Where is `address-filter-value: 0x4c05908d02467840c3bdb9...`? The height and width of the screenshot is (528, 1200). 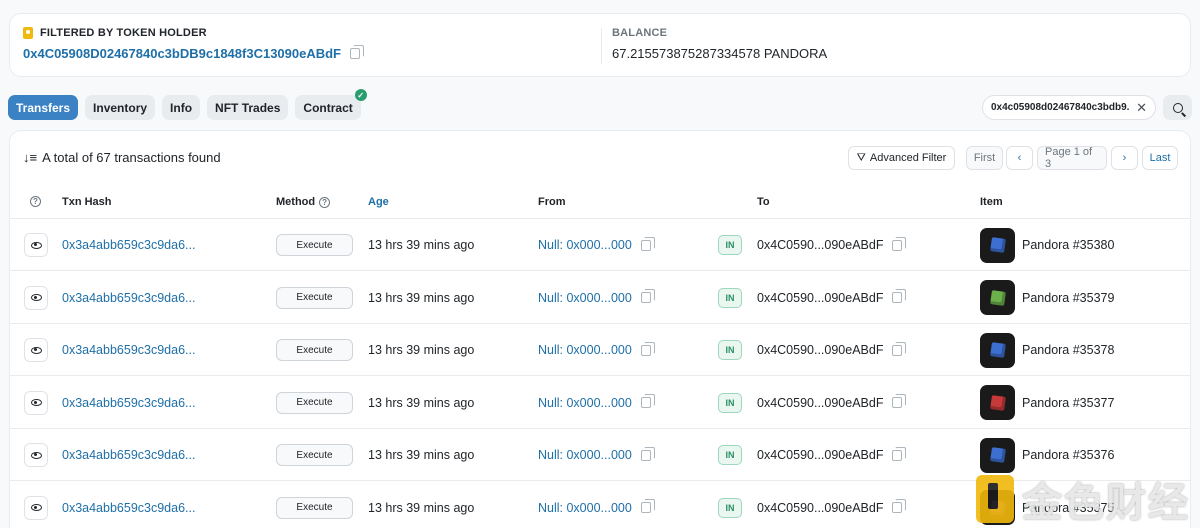 address-filter-value: 0x4c05908d02467840c3bdb9... is located at coordinates (1061, 107).